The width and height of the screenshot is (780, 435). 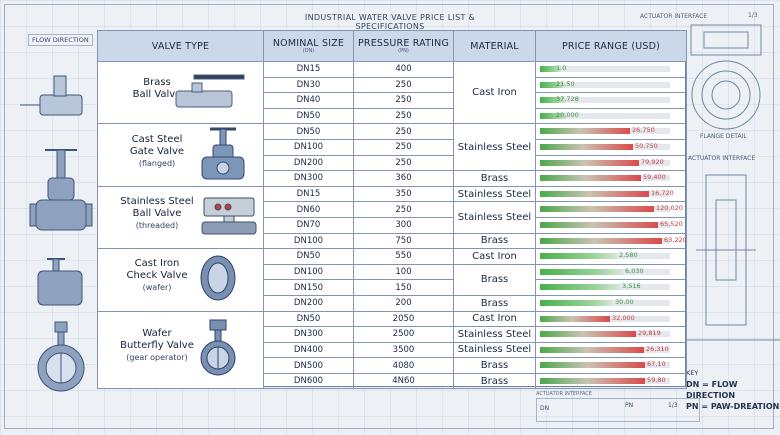 I want to click on valve-name-line2: Gate Valve, so click(x=157, y=151).